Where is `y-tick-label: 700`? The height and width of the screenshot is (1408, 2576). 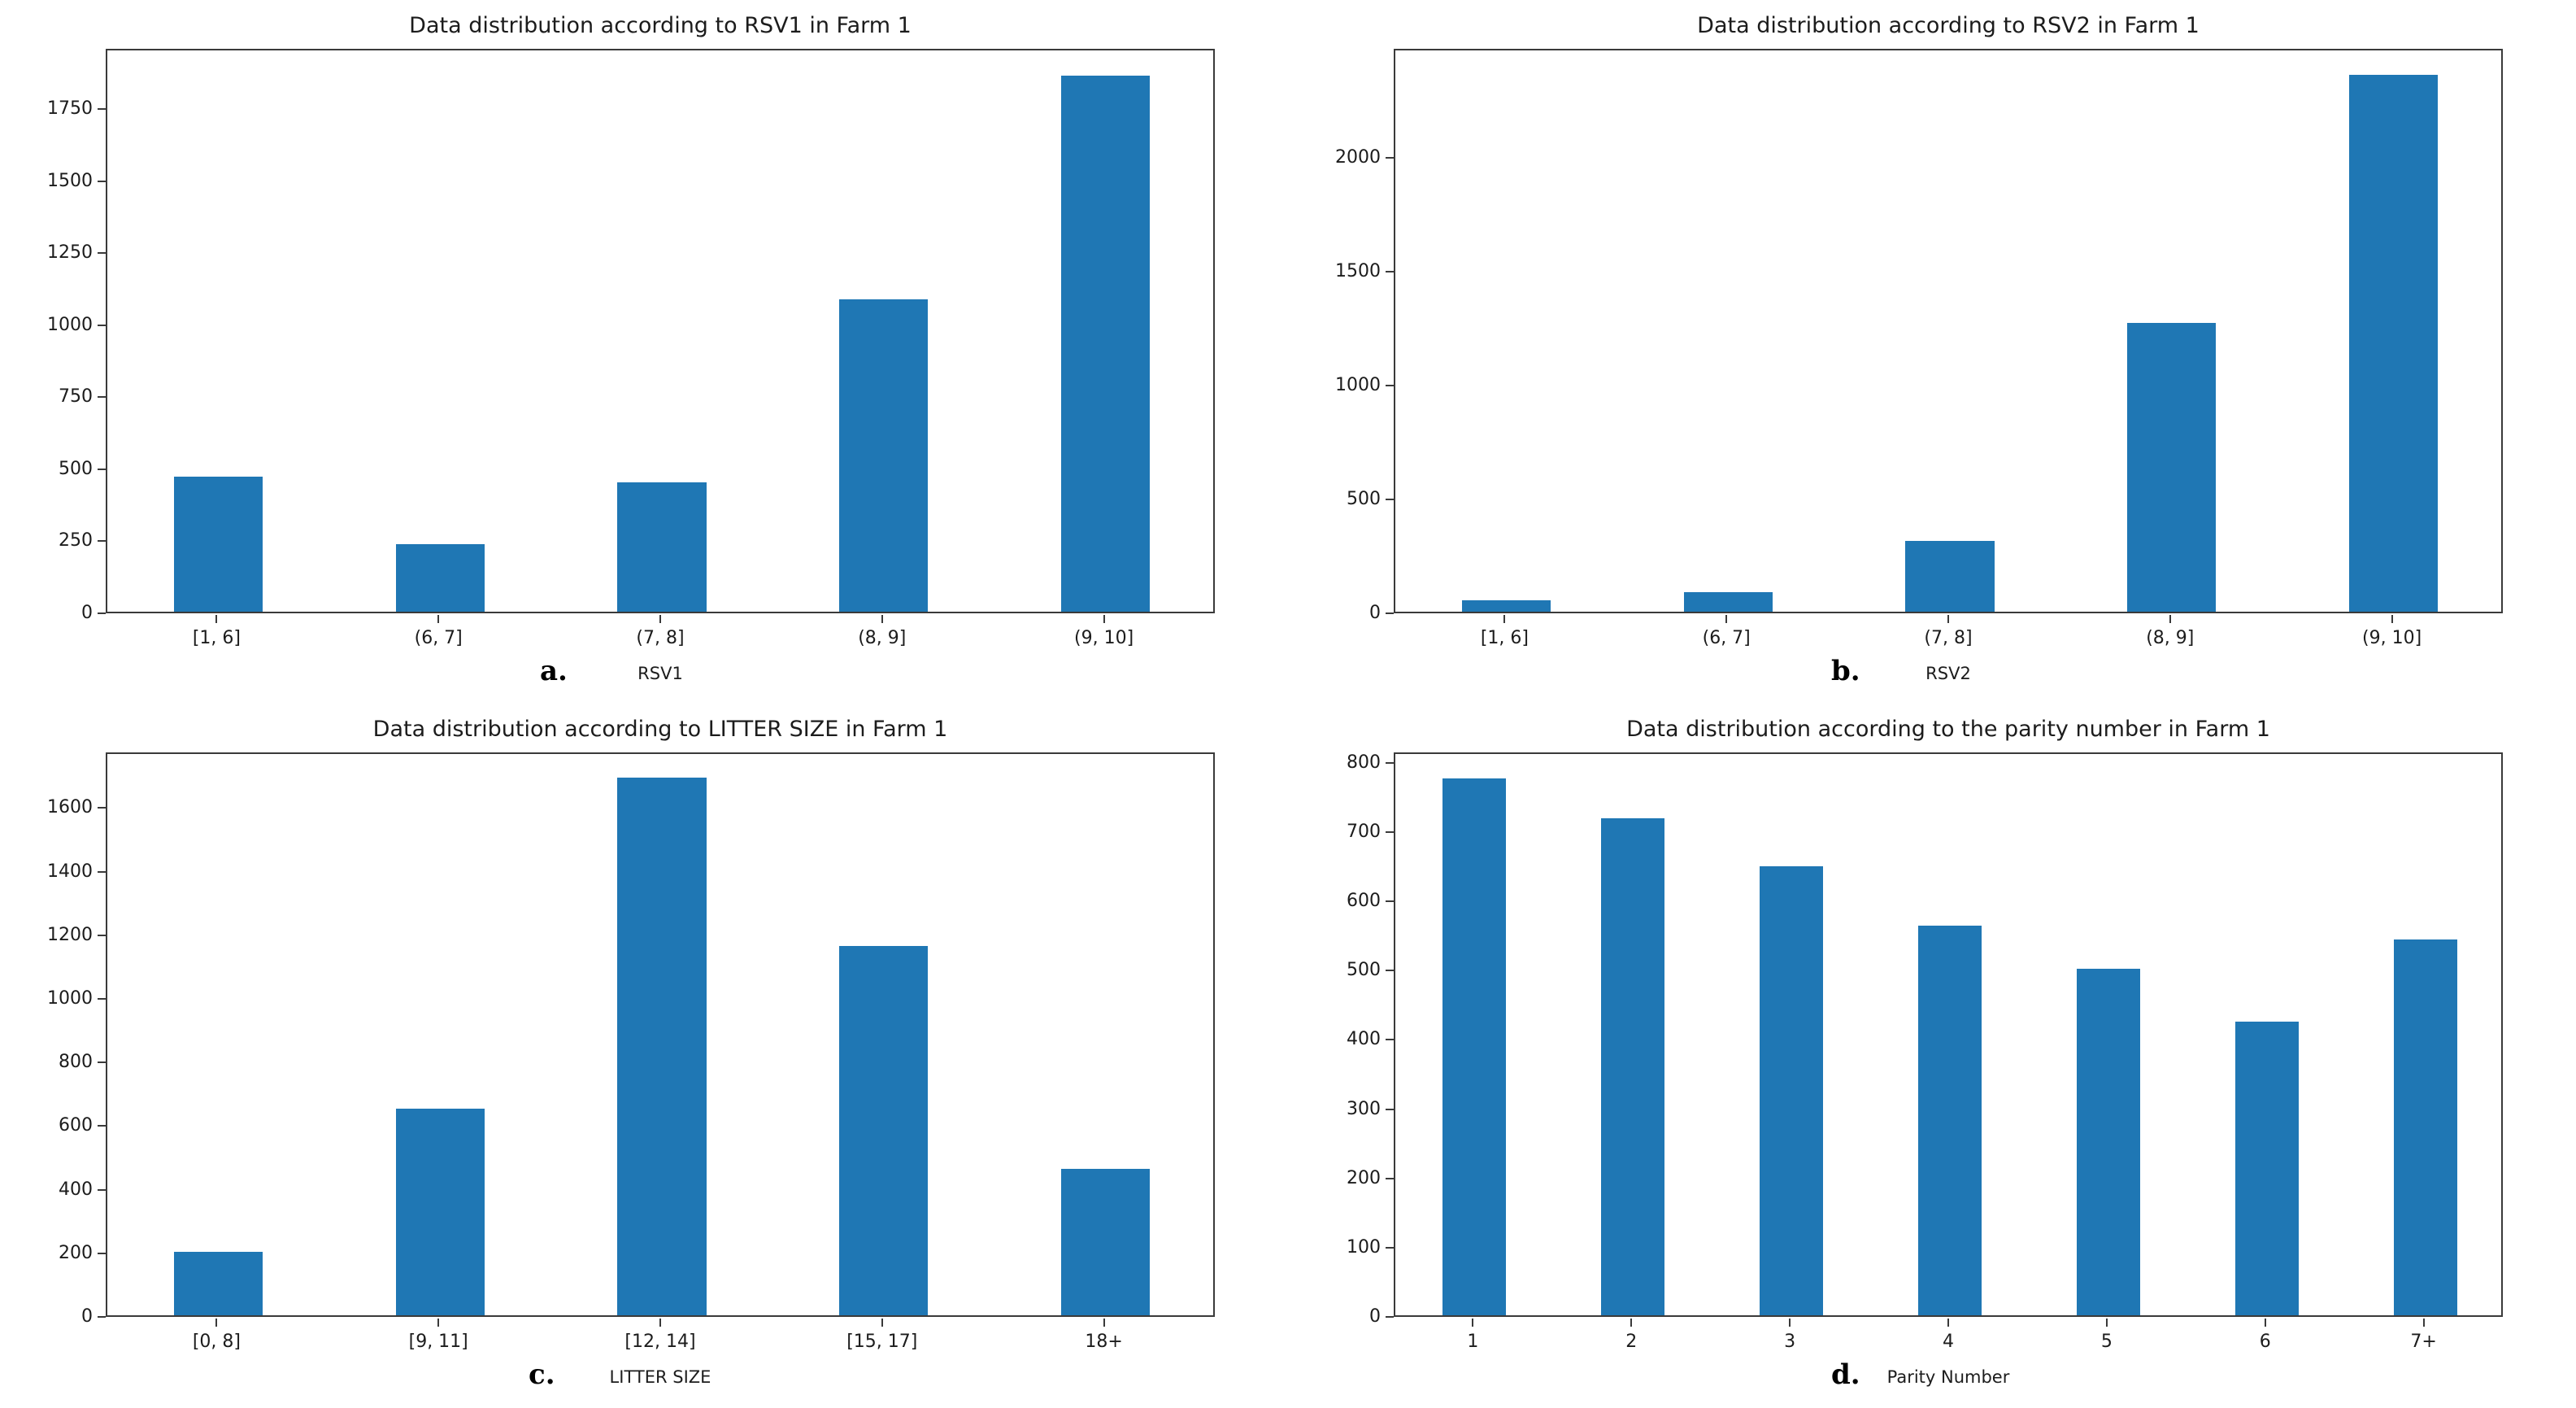
y-tick-label: 700 is located at coordinates (1364, 831).